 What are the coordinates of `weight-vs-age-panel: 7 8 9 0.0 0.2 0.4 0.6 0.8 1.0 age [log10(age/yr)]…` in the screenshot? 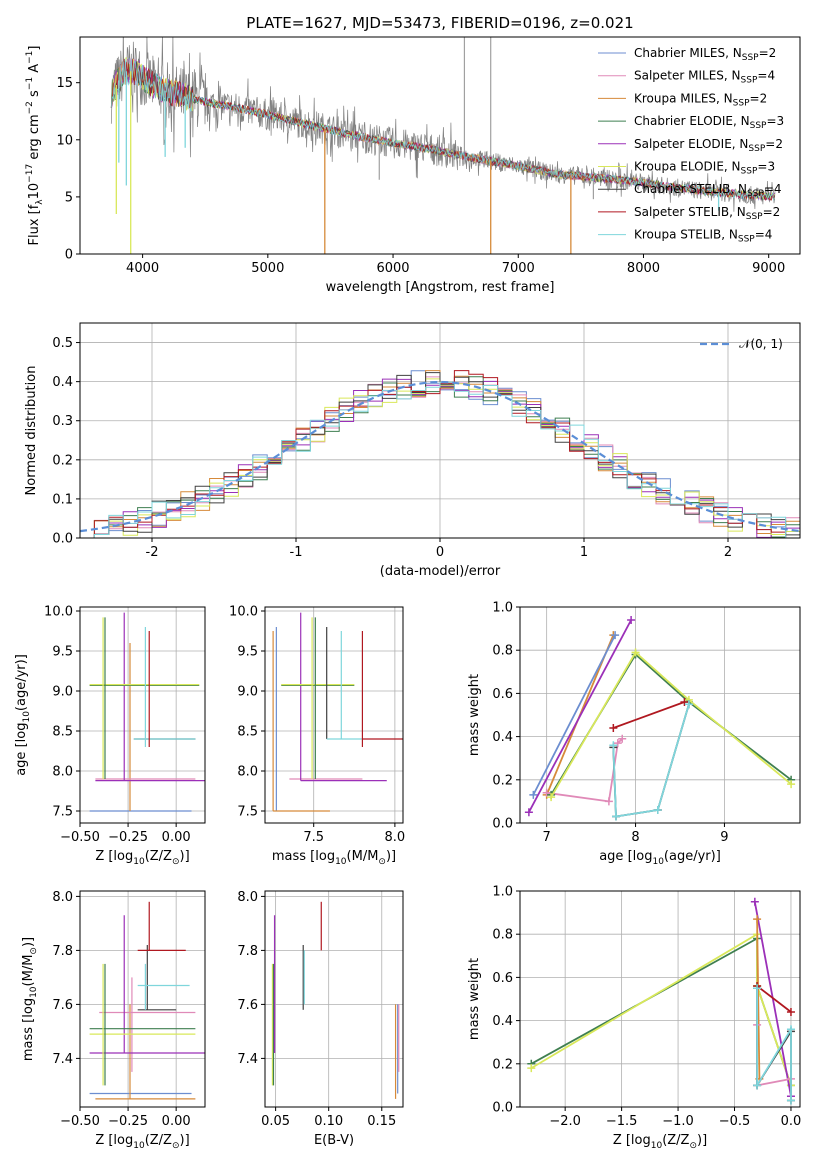 It's located at (634, 734).